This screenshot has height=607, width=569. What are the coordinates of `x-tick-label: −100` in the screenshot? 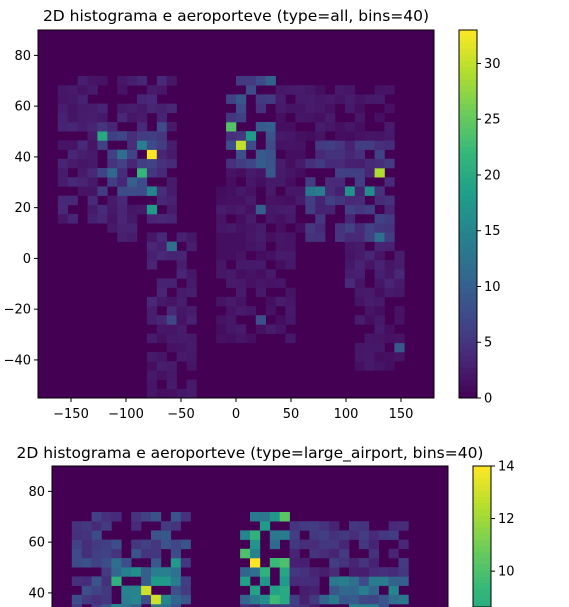 It's located at (126, 414).